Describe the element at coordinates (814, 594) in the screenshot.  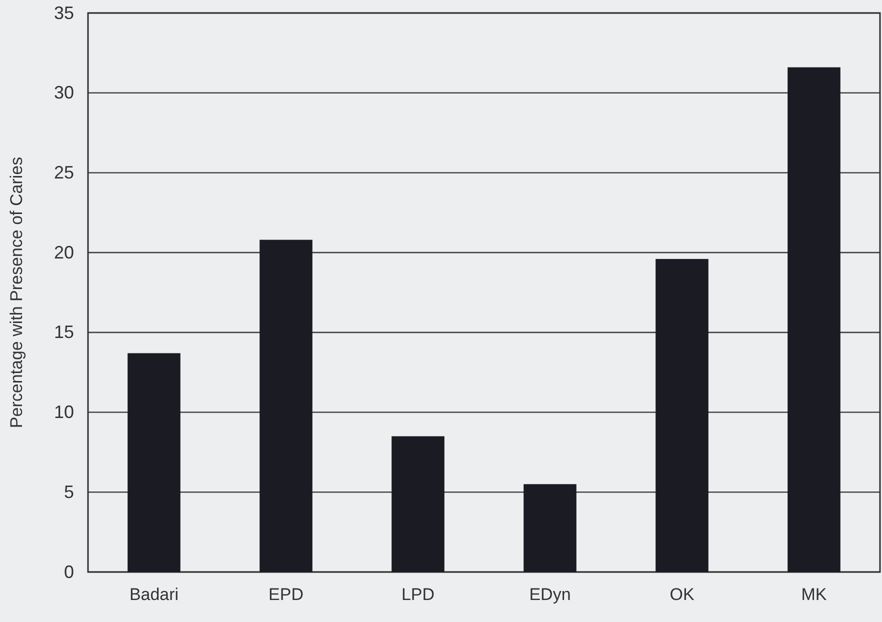
I see `x-tick-label: MK` at that location.